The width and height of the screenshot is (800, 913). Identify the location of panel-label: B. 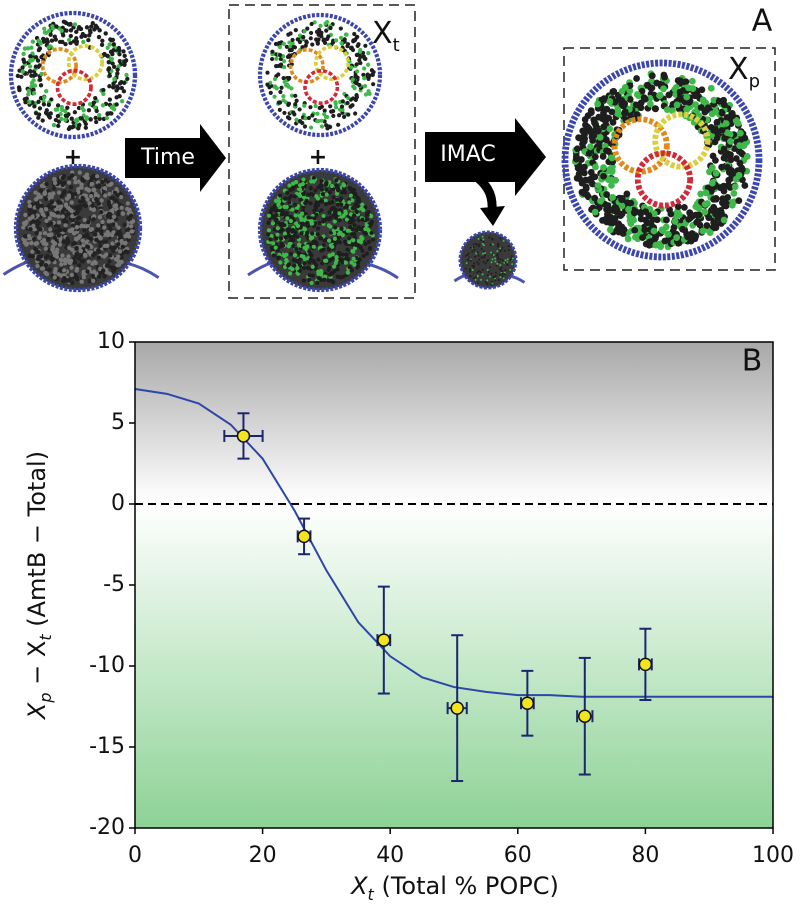
(752, 361).